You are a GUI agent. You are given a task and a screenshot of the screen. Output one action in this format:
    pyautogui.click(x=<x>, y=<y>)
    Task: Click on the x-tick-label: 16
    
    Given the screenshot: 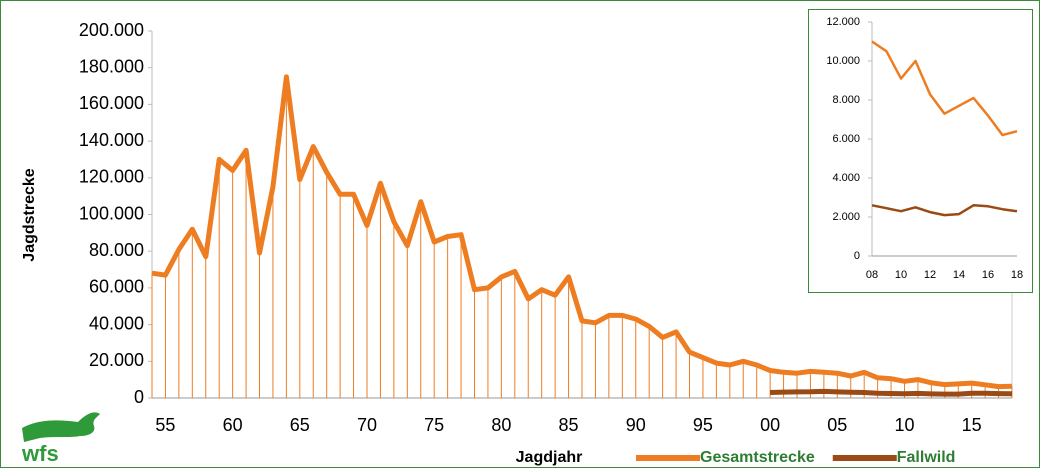 What is the action you would take?
    pyautogui.click(x=988, y=275)
    